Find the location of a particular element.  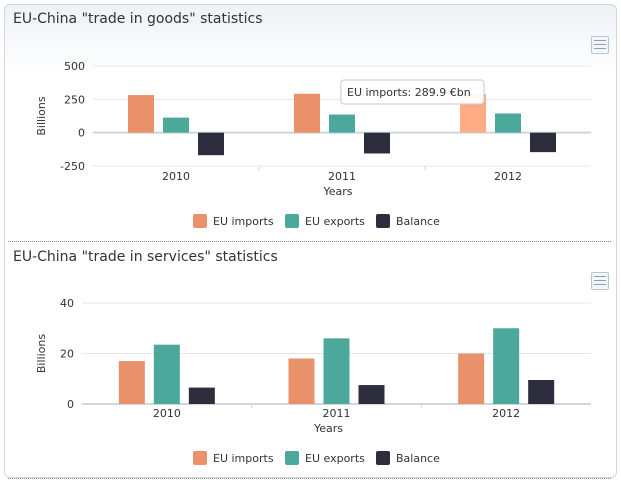

y-tick-label: -250 is located at coordinates (72, 166).